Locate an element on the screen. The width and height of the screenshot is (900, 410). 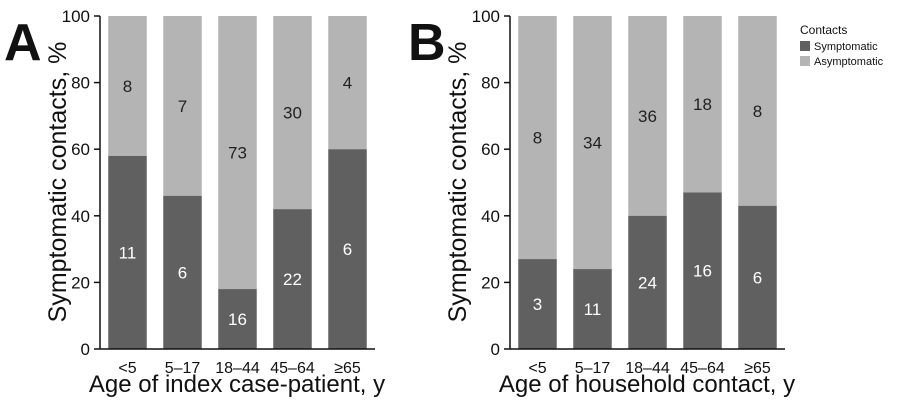
panel-b-y-tick-label: 60 is located at coordinates (490, 149).